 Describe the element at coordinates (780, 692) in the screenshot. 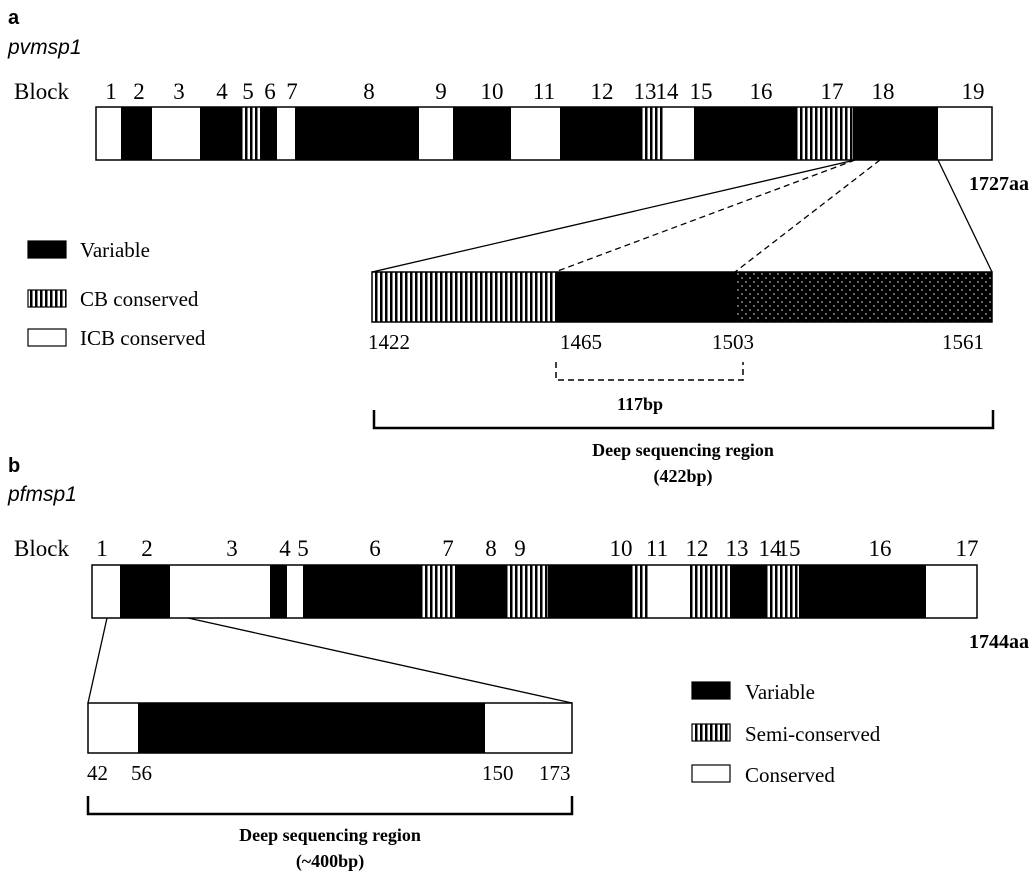

I see `legend-b-variable-label: Variable` at that location.